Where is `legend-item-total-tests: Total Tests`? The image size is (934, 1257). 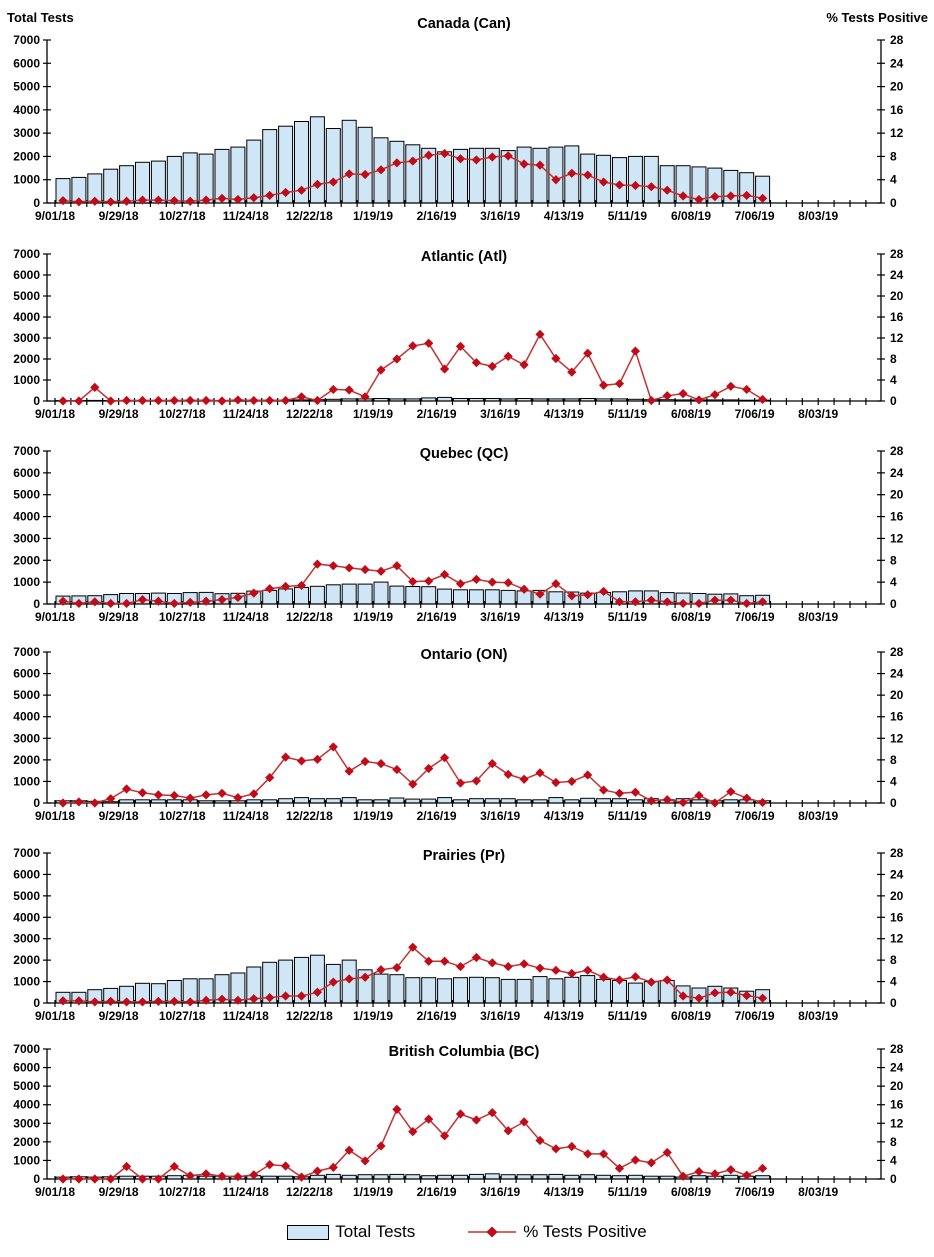 legend-item-total-tests: Total Tests is located at coordinates (351, 1232).